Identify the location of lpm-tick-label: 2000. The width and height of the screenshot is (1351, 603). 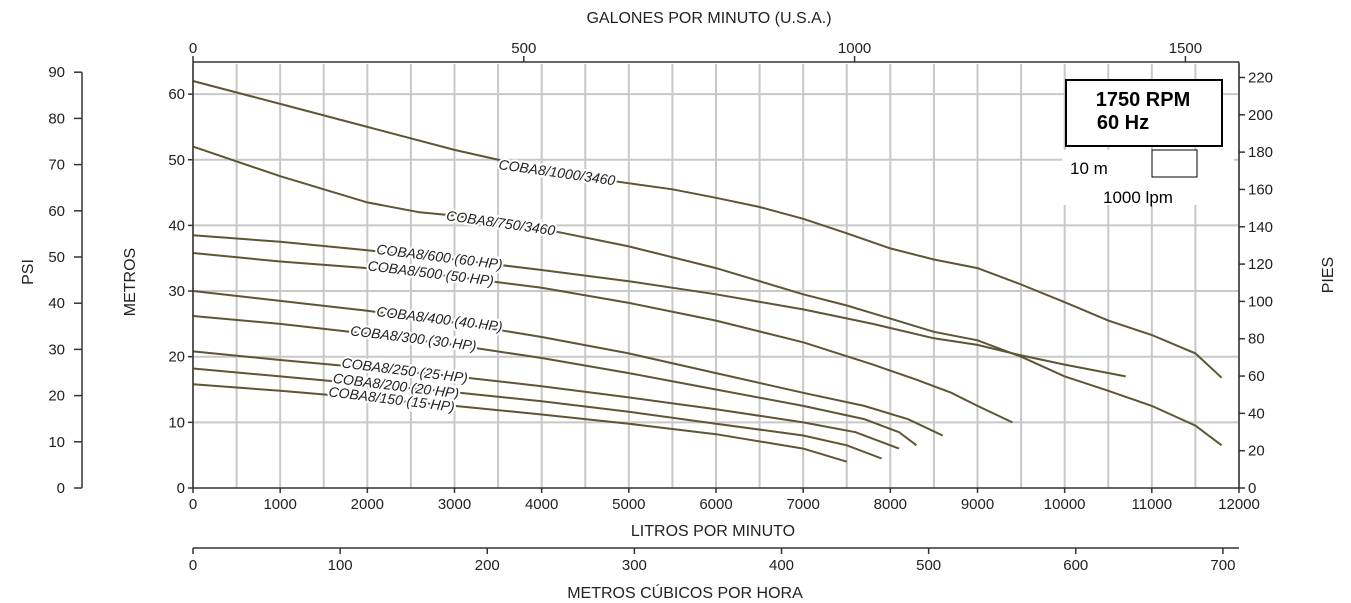
(367, 504).